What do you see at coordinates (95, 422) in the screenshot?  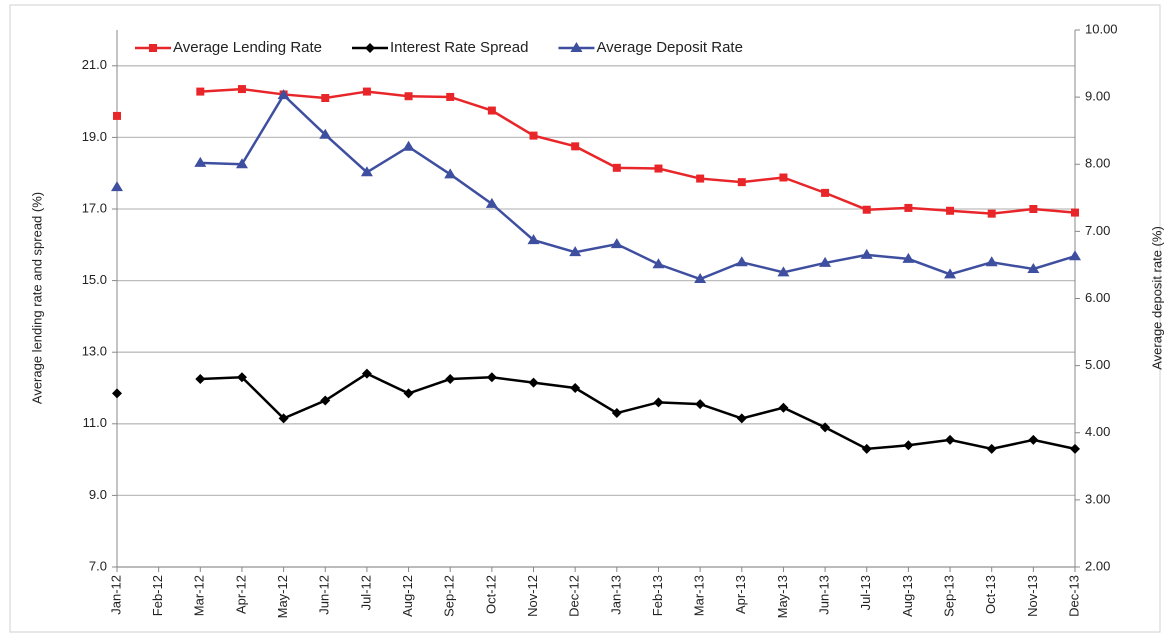 I see `y-tick-label: 11.0` at bounding box center [95, 422].